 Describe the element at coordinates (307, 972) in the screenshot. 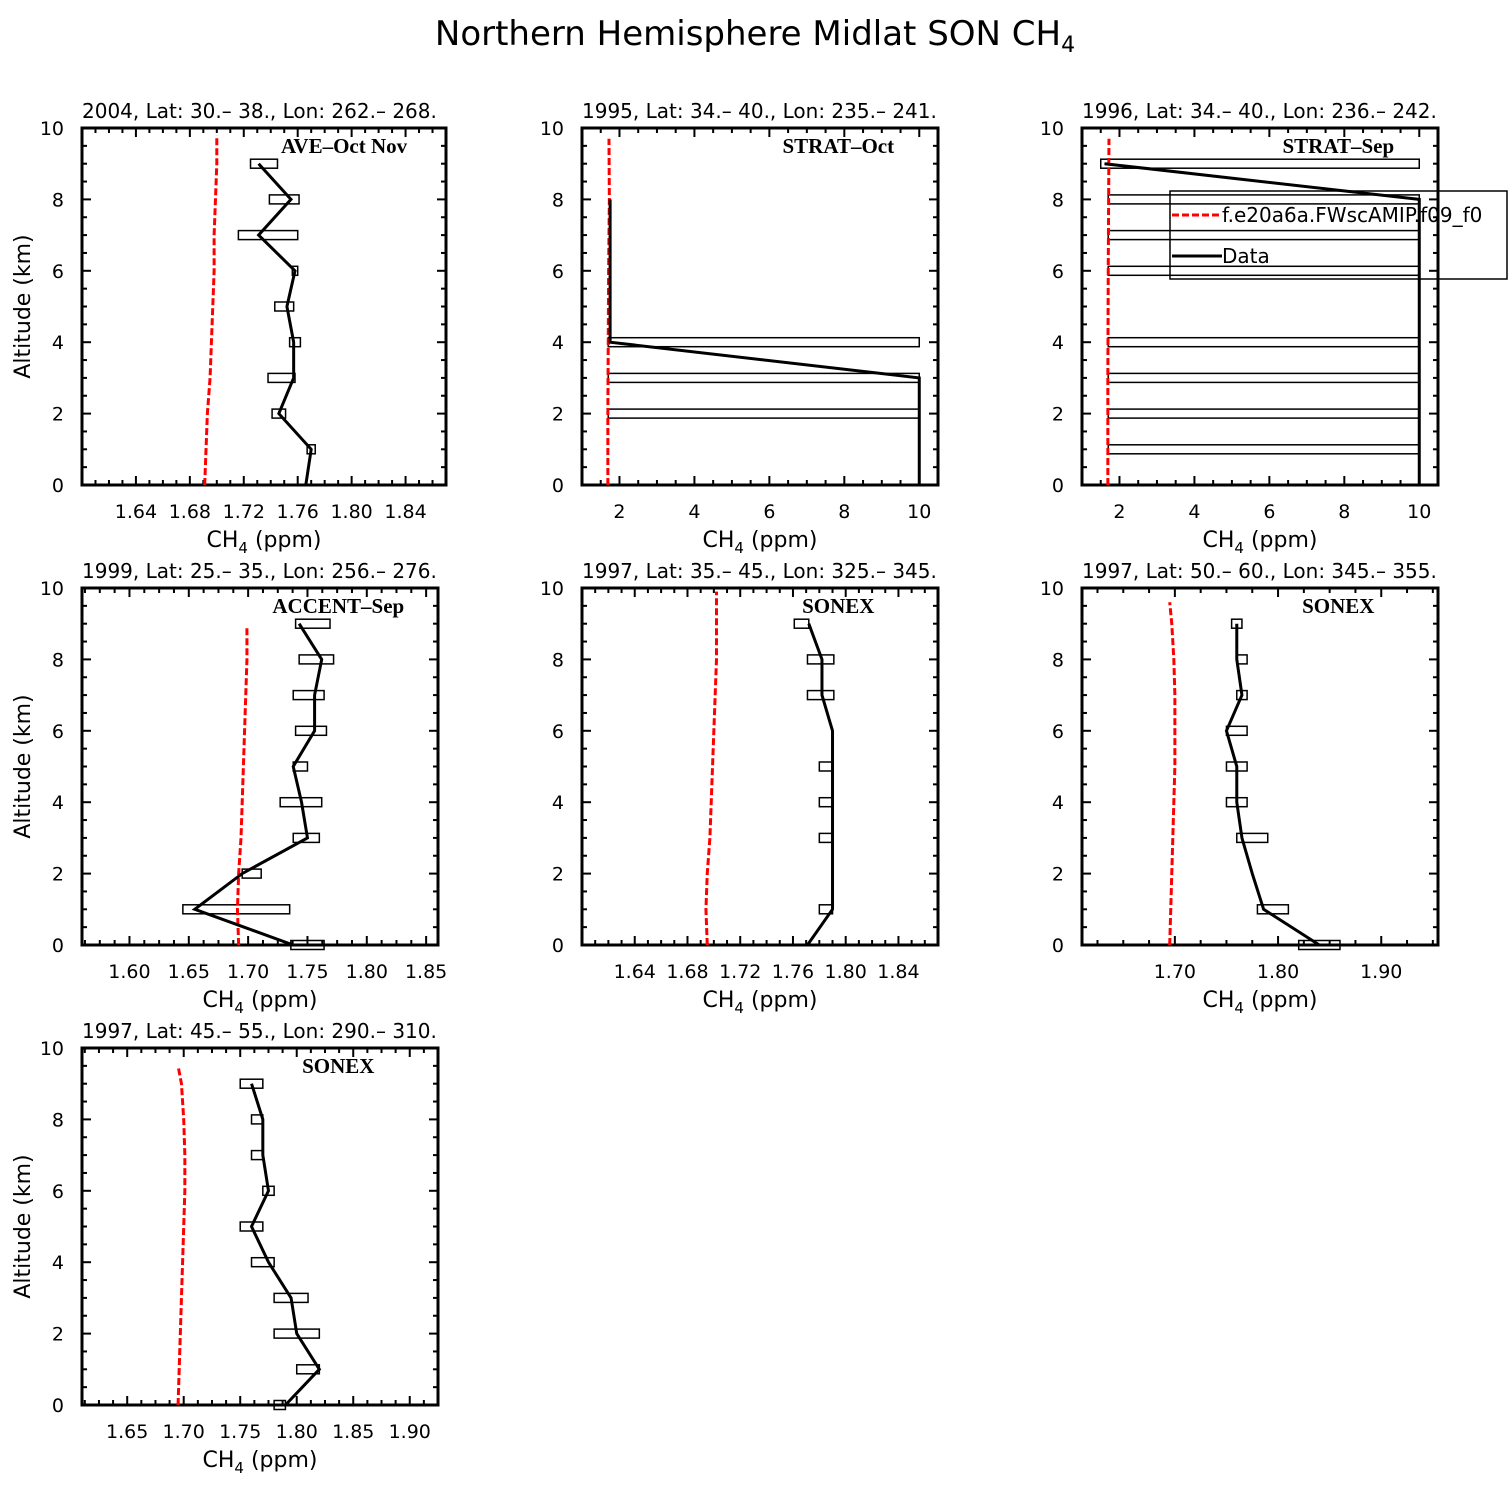

I see `x-tick-label: 1.75` at that location.